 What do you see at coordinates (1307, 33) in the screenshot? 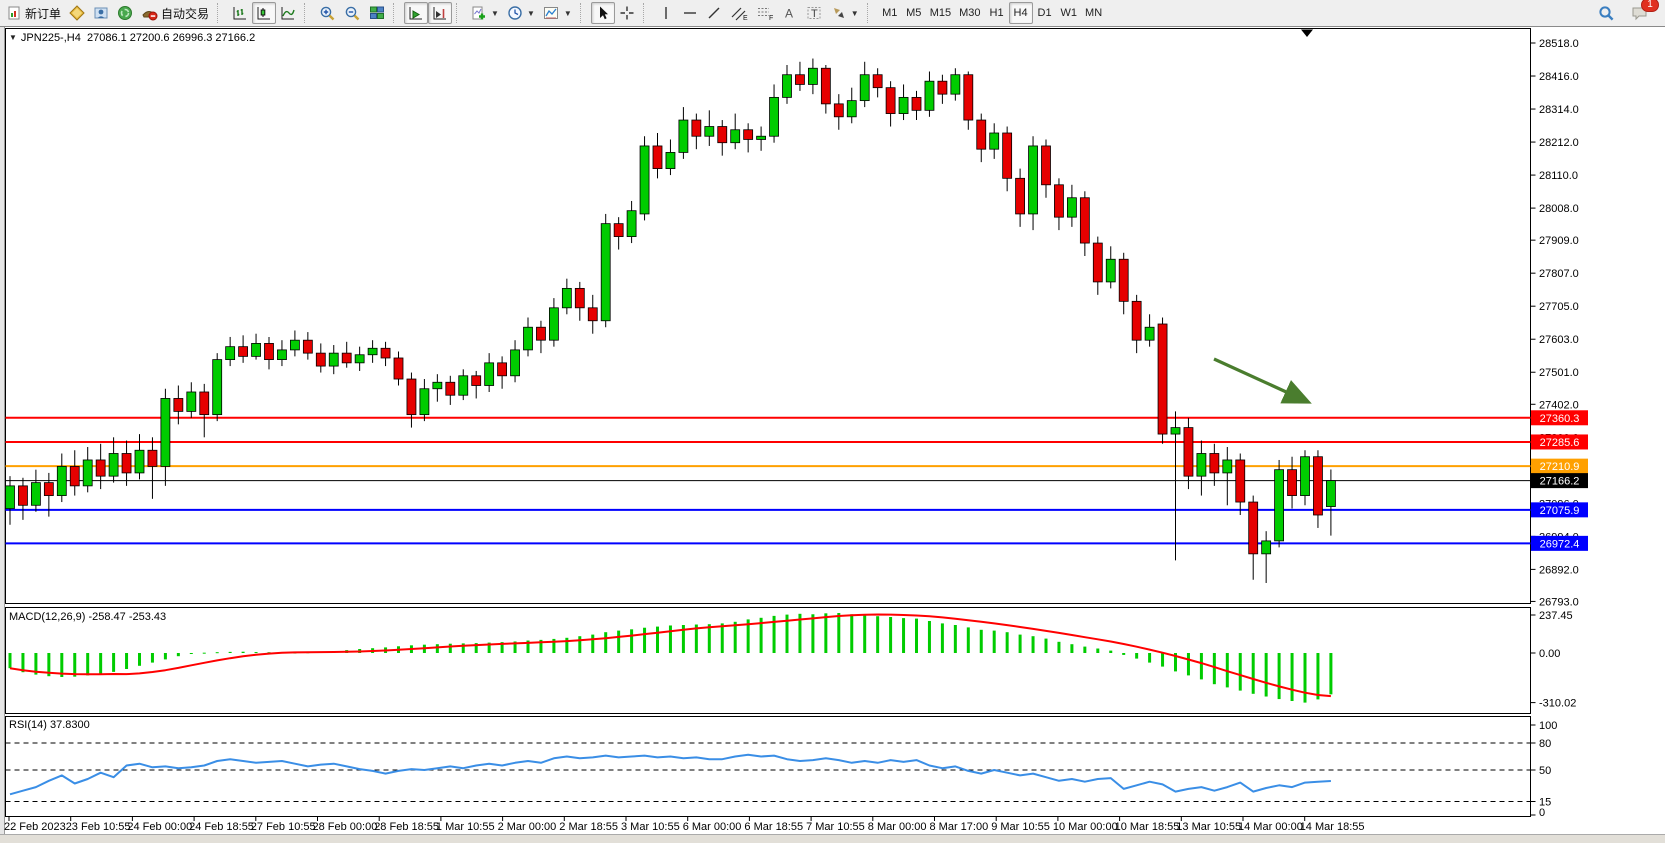
I see `chart-shift-marker` at bounding box center [1307, 33].